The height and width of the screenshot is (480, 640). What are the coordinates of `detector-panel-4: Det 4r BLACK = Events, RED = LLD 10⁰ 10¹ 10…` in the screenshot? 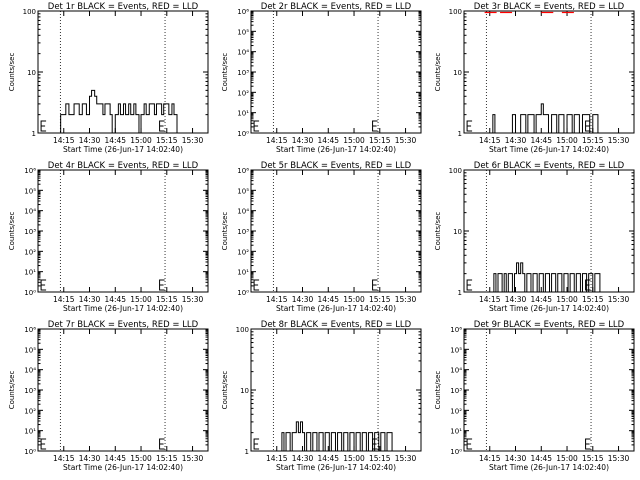 It's located at (108, 237).